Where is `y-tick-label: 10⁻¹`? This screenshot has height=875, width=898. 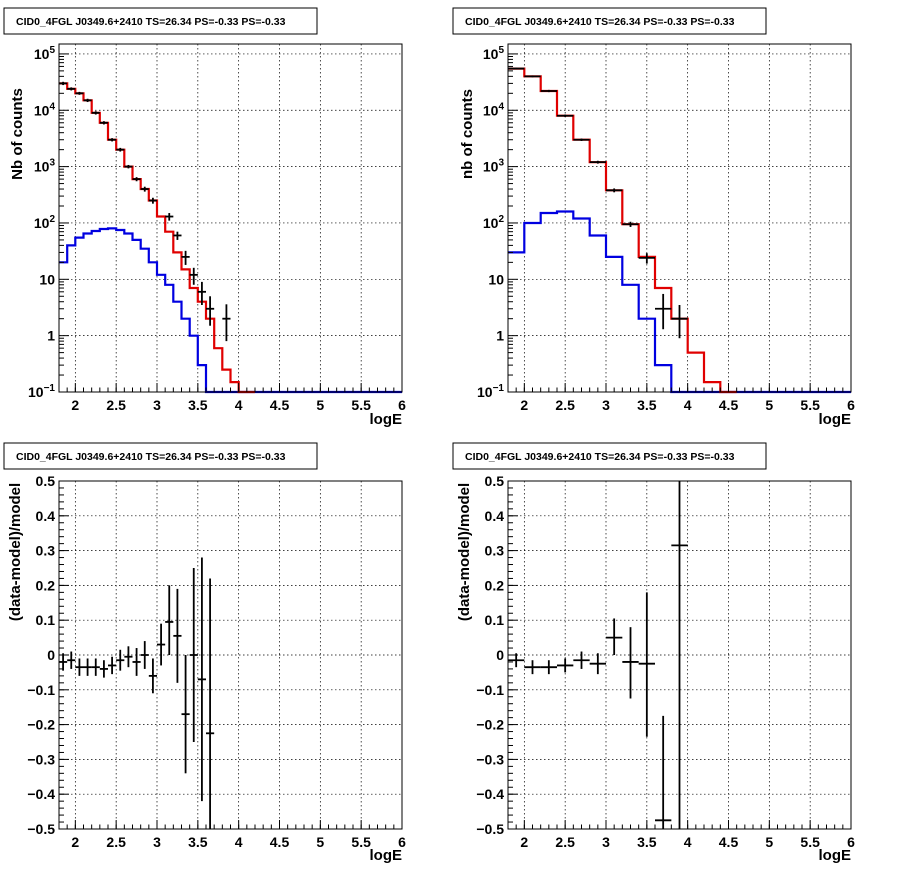 y-tick-label: 10⁻¹ is located at coordinates (490, 391).